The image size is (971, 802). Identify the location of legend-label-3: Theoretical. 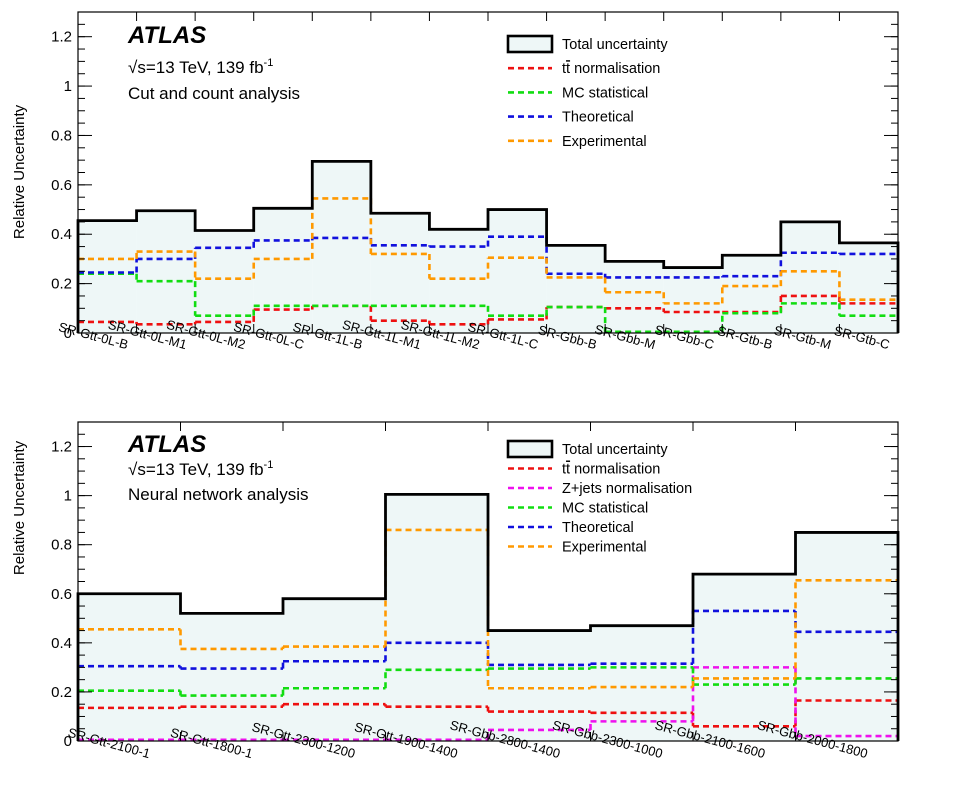
(598, 118).